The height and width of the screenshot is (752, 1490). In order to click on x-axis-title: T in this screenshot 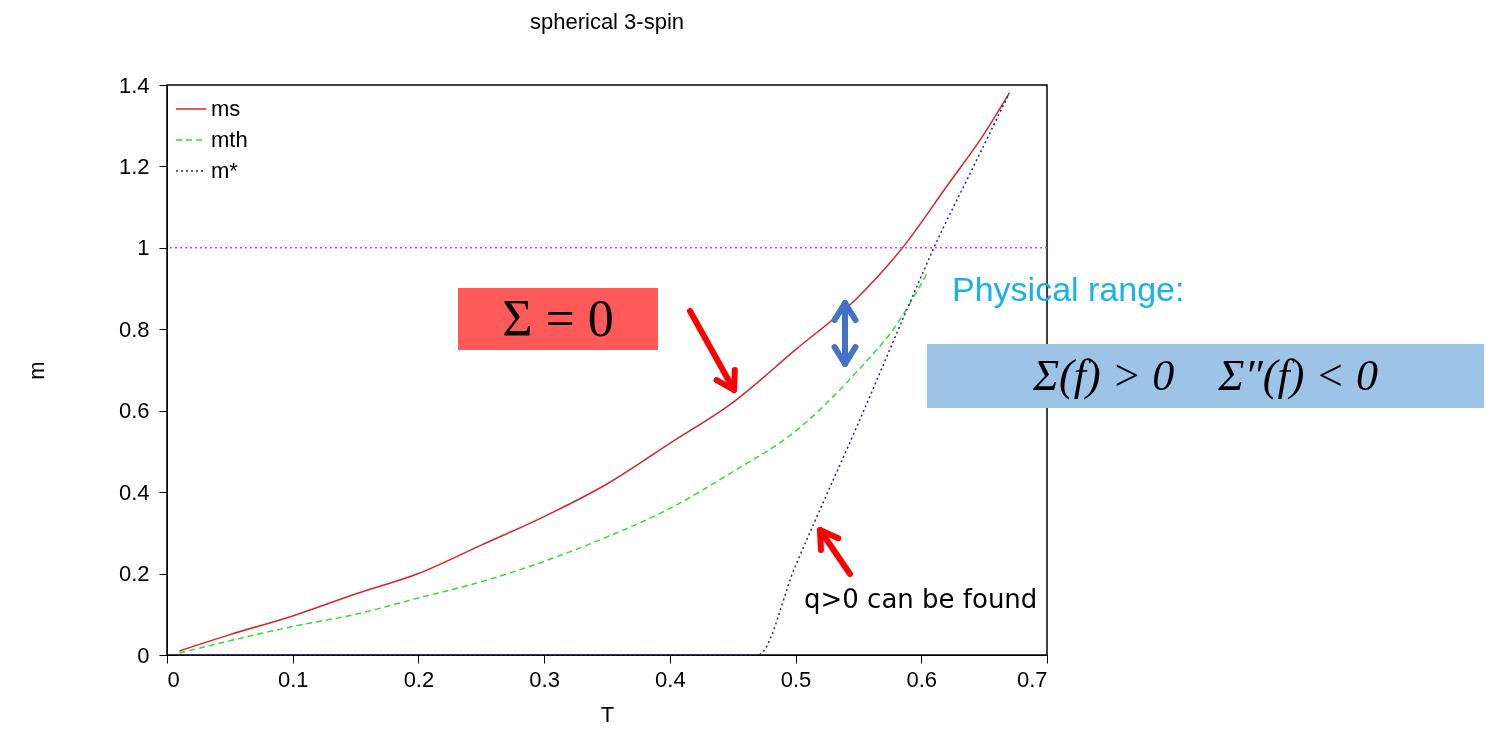, I will do `click(607, 714)`.